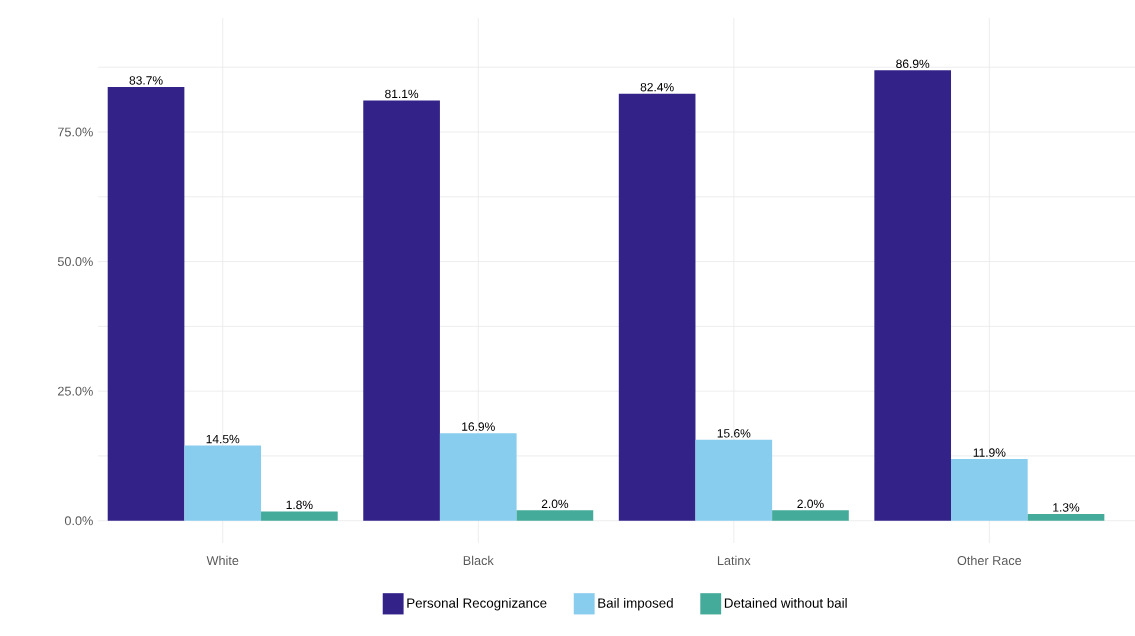 The image size is (1135, 636). What do you see at coordinates (734, 560) in the screenshot?
I see `x-tick-label: Latinx` at bounding box center [734, 560].